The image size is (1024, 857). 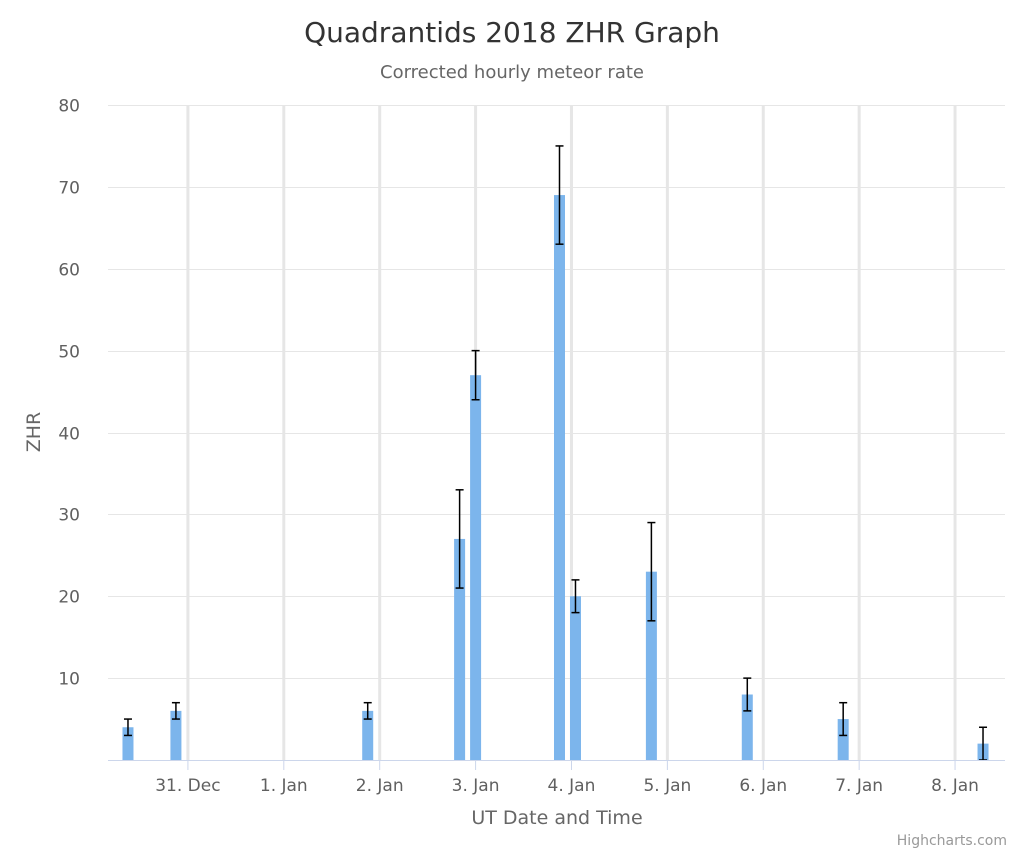 I want to click on x-tick-label: 5. Jan, so click(x=667, y=786).